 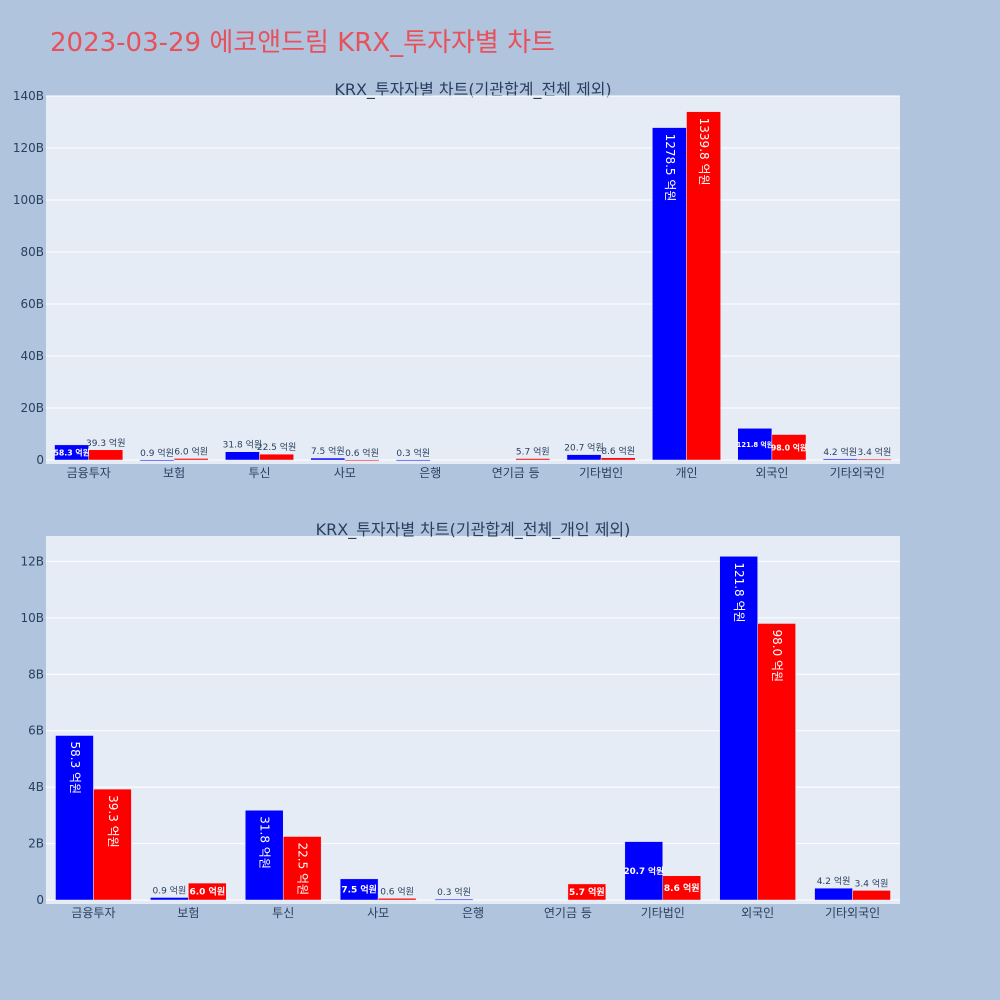 What do you see at coordinates (670, 168) in the screenshot?
I see `bar-value-label: 1278.5 억원` at bounding box center [670, 168].